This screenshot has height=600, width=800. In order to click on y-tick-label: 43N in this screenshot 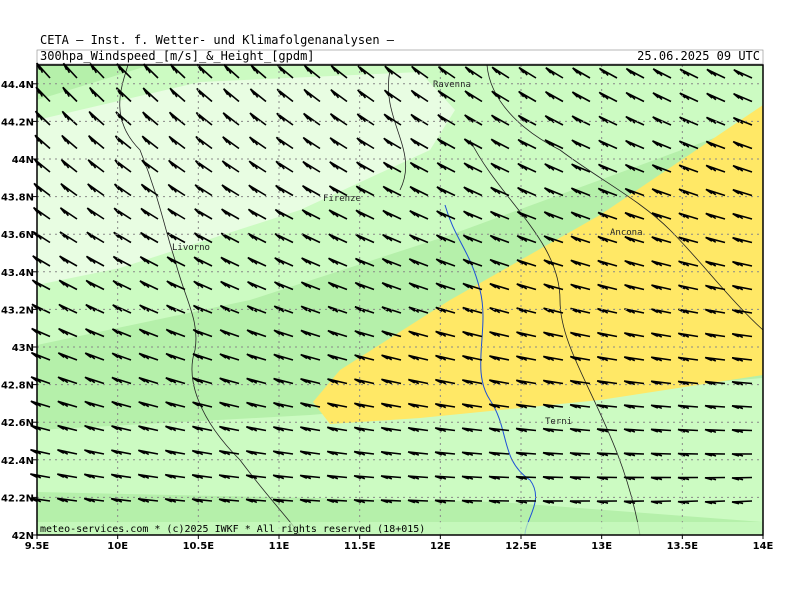, I will do `click(23, 348)`.